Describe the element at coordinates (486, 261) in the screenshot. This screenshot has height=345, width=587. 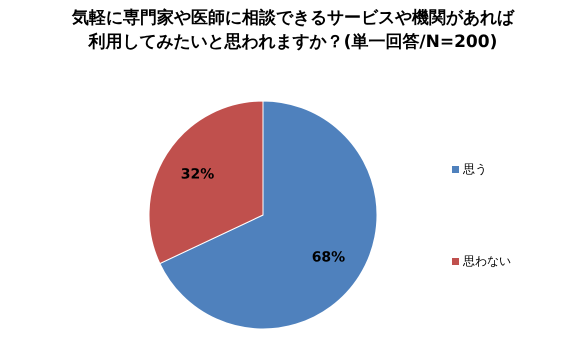
I see `legend-label: 思わない` at that location.